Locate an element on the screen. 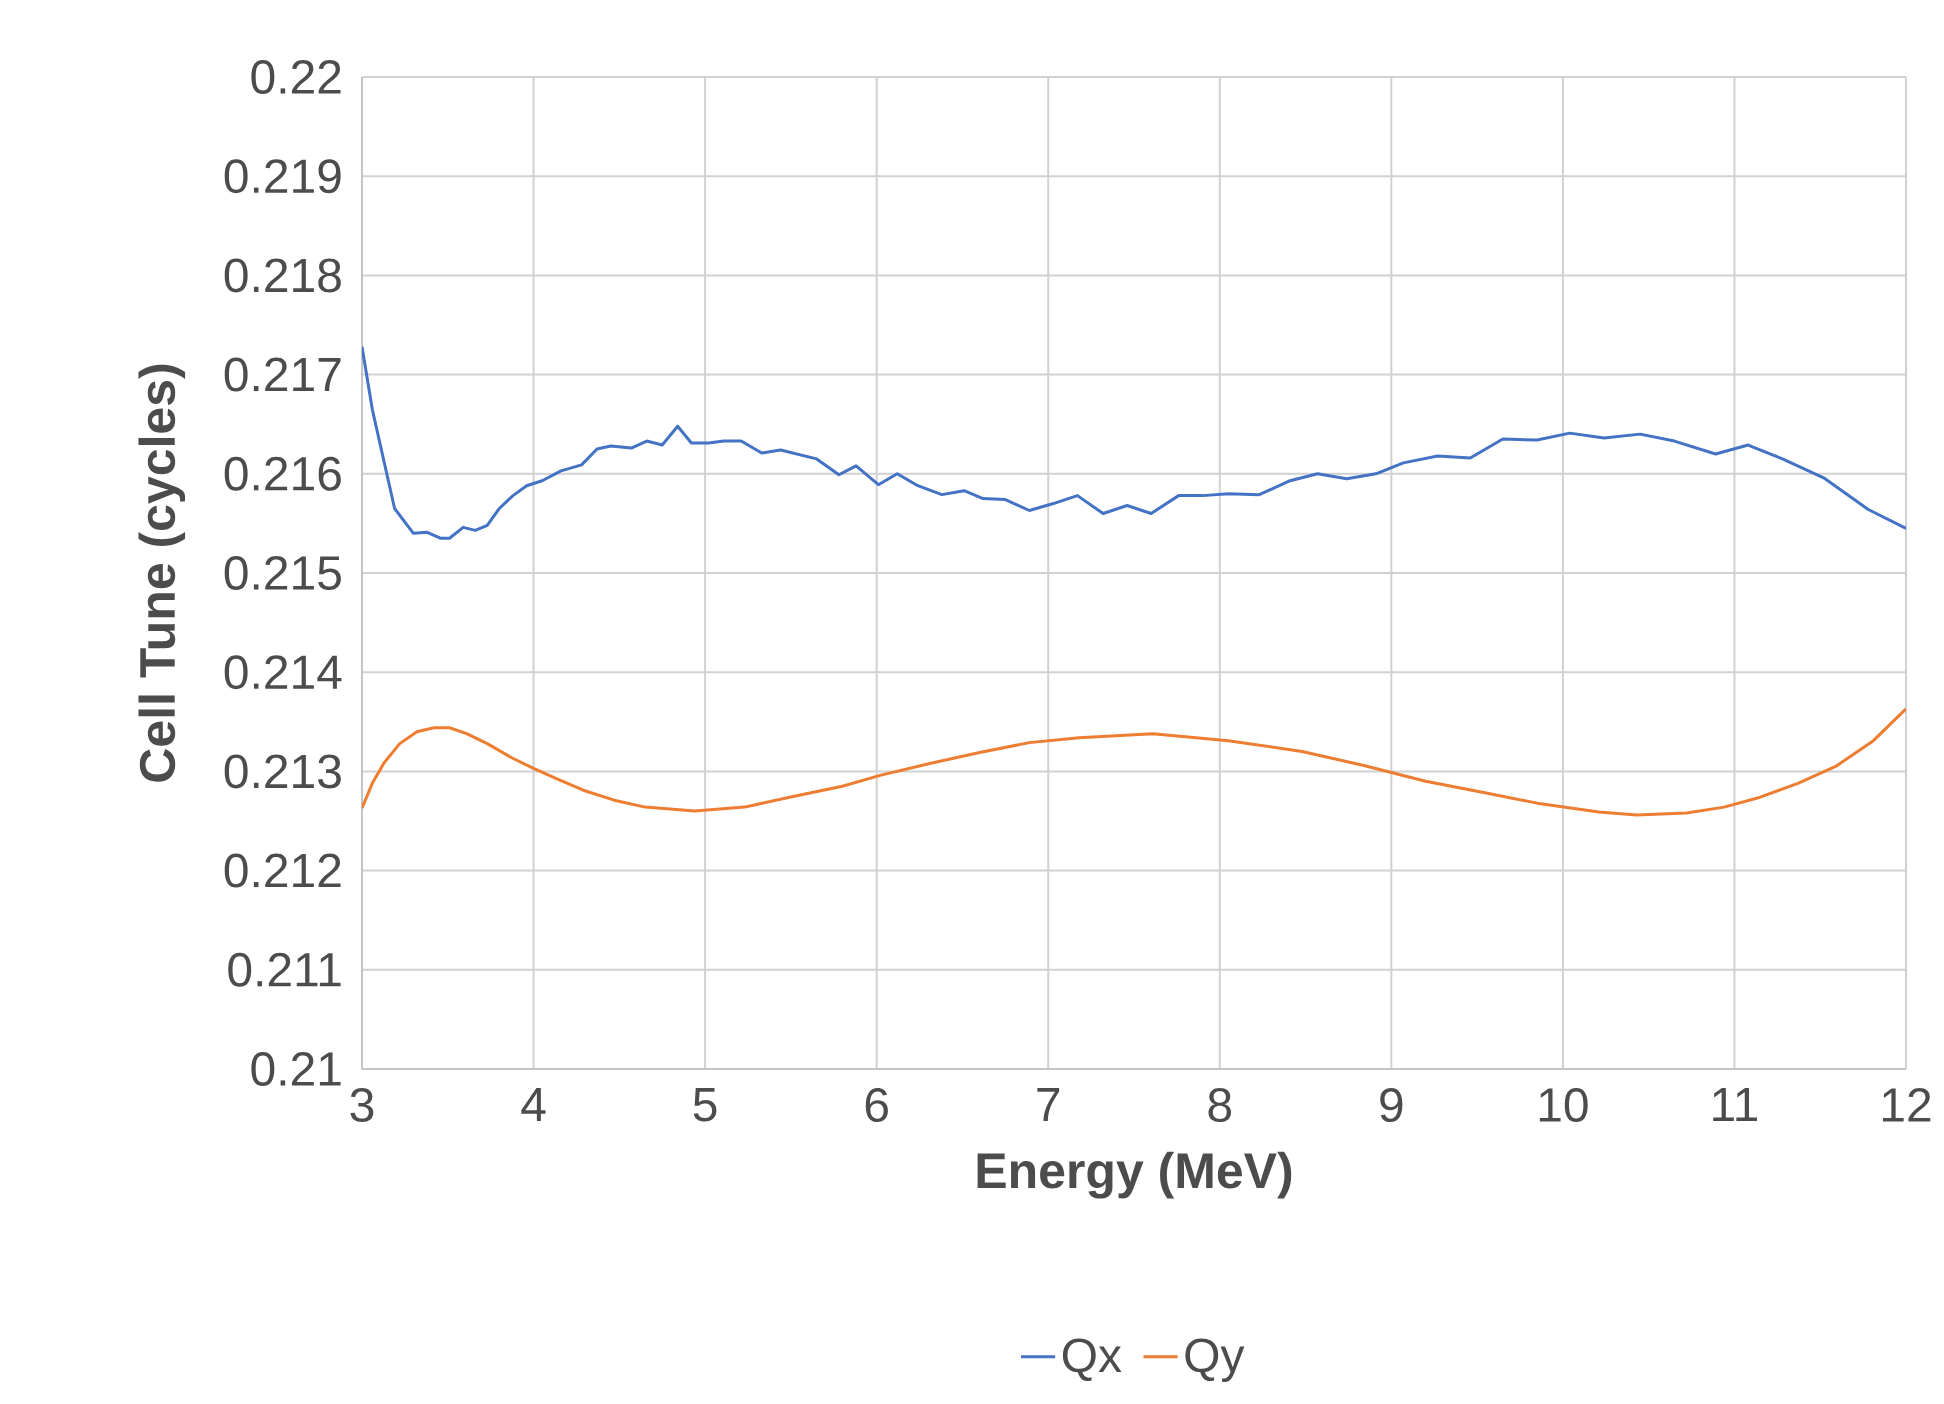 The image size is (1944, 1404). y-tick-label: 0.22 is located at coordinates (296, 77).